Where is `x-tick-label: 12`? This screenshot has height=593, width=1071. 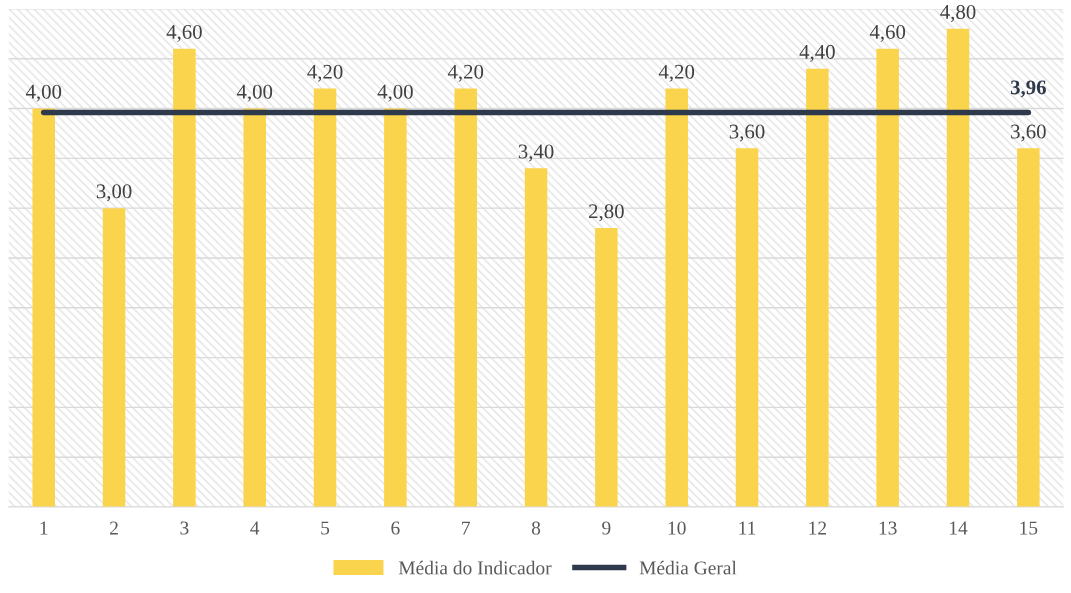 x-tick-label: 12 is located at coordinates (817, 528).